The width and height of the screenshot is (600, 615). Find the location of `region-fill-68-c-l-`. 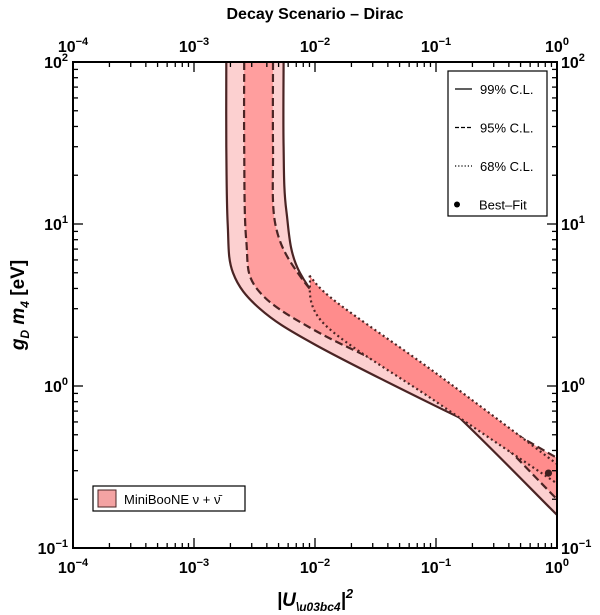

region-fill-68-c-l- is located at coordinates (433, 379).